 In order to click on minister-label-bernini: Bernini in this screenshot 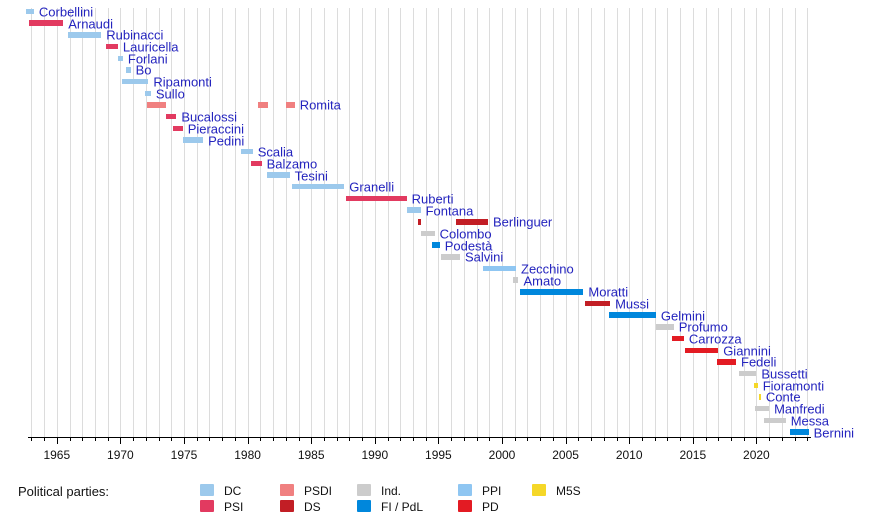, I will do `click(834, 432)`.